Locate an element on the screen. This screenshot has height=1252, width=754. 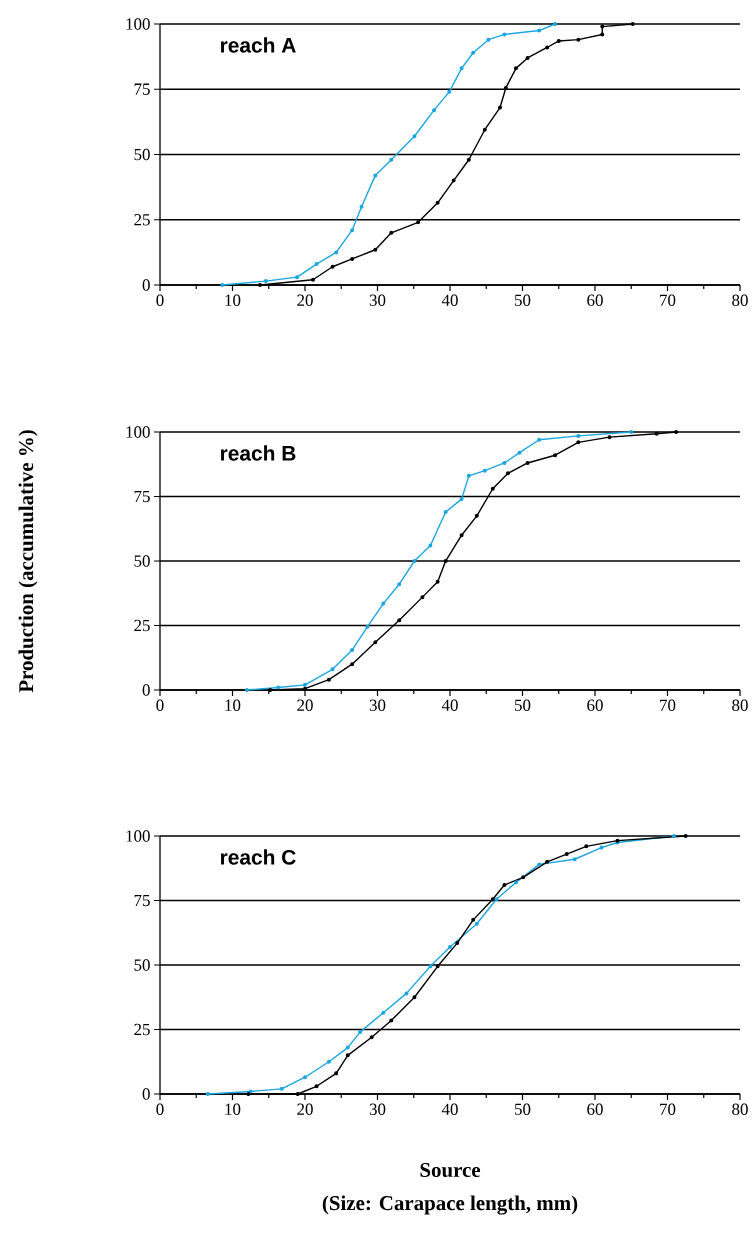
y-axis-title: Production (accumulative %) is located at coordinates (28, 561).